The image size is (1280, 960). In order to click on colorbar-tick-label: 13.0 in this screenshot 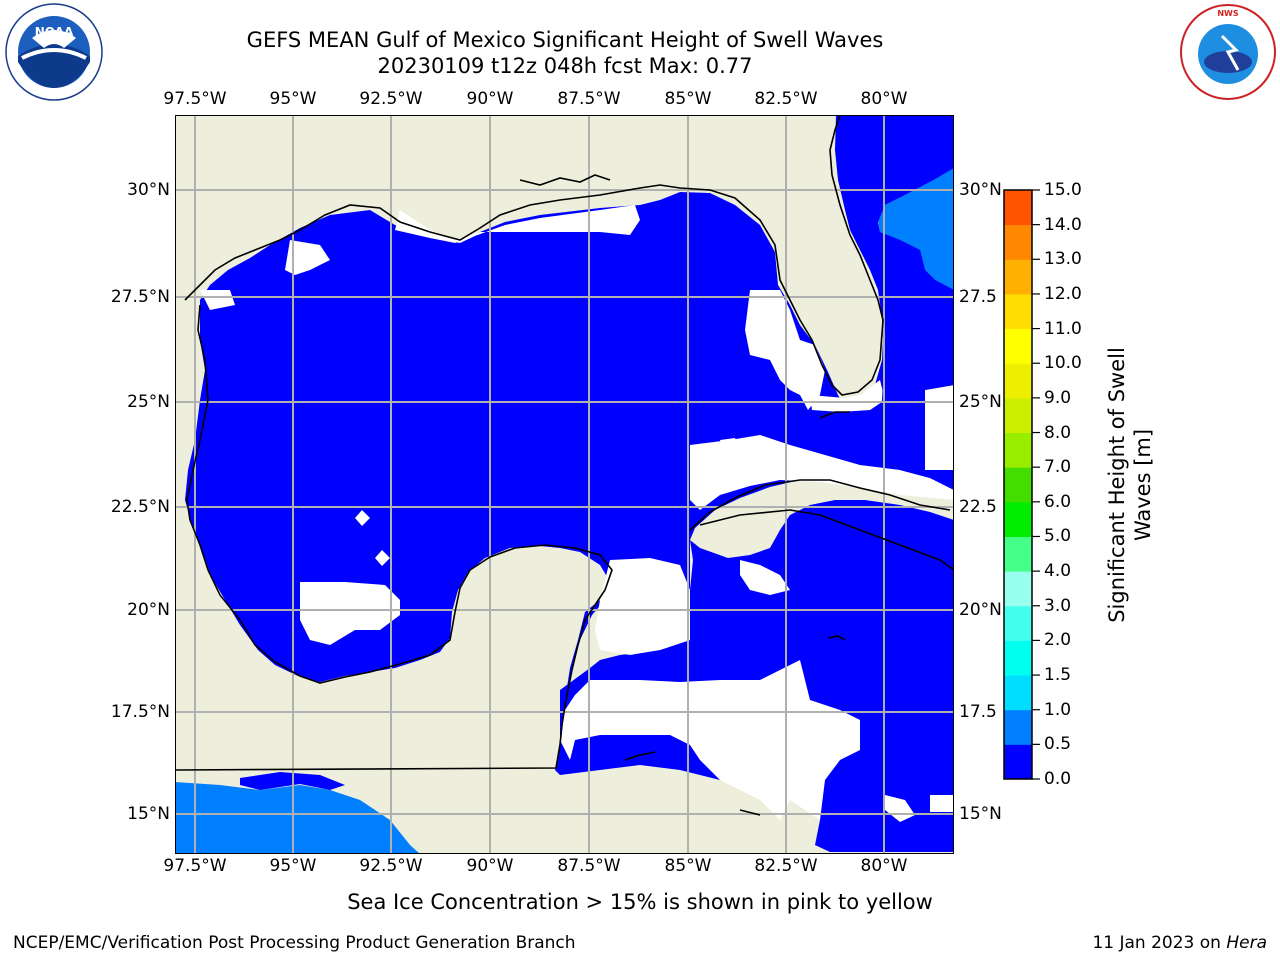, I will do `click(1063, 259)`.